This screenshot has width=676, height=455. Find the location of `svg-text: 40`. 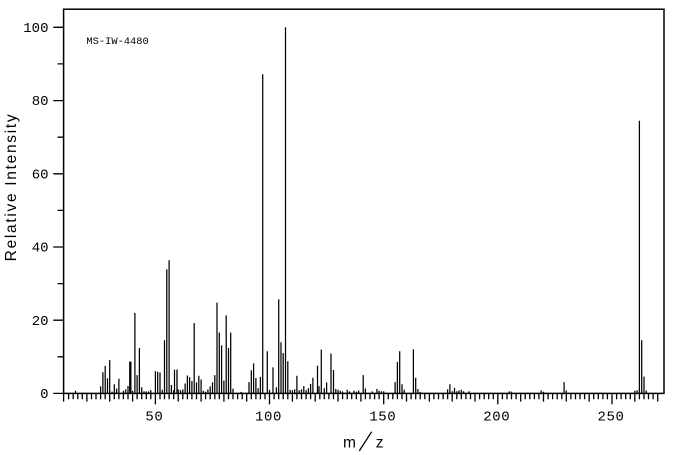

svg-text: 40 is located at coordinates (40, 249).